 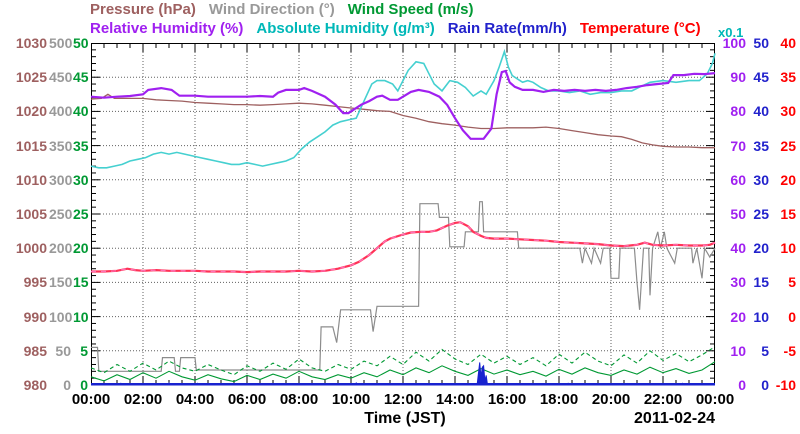 I want to click on y-tick-pressure: 980, so click(x=35, y=385).